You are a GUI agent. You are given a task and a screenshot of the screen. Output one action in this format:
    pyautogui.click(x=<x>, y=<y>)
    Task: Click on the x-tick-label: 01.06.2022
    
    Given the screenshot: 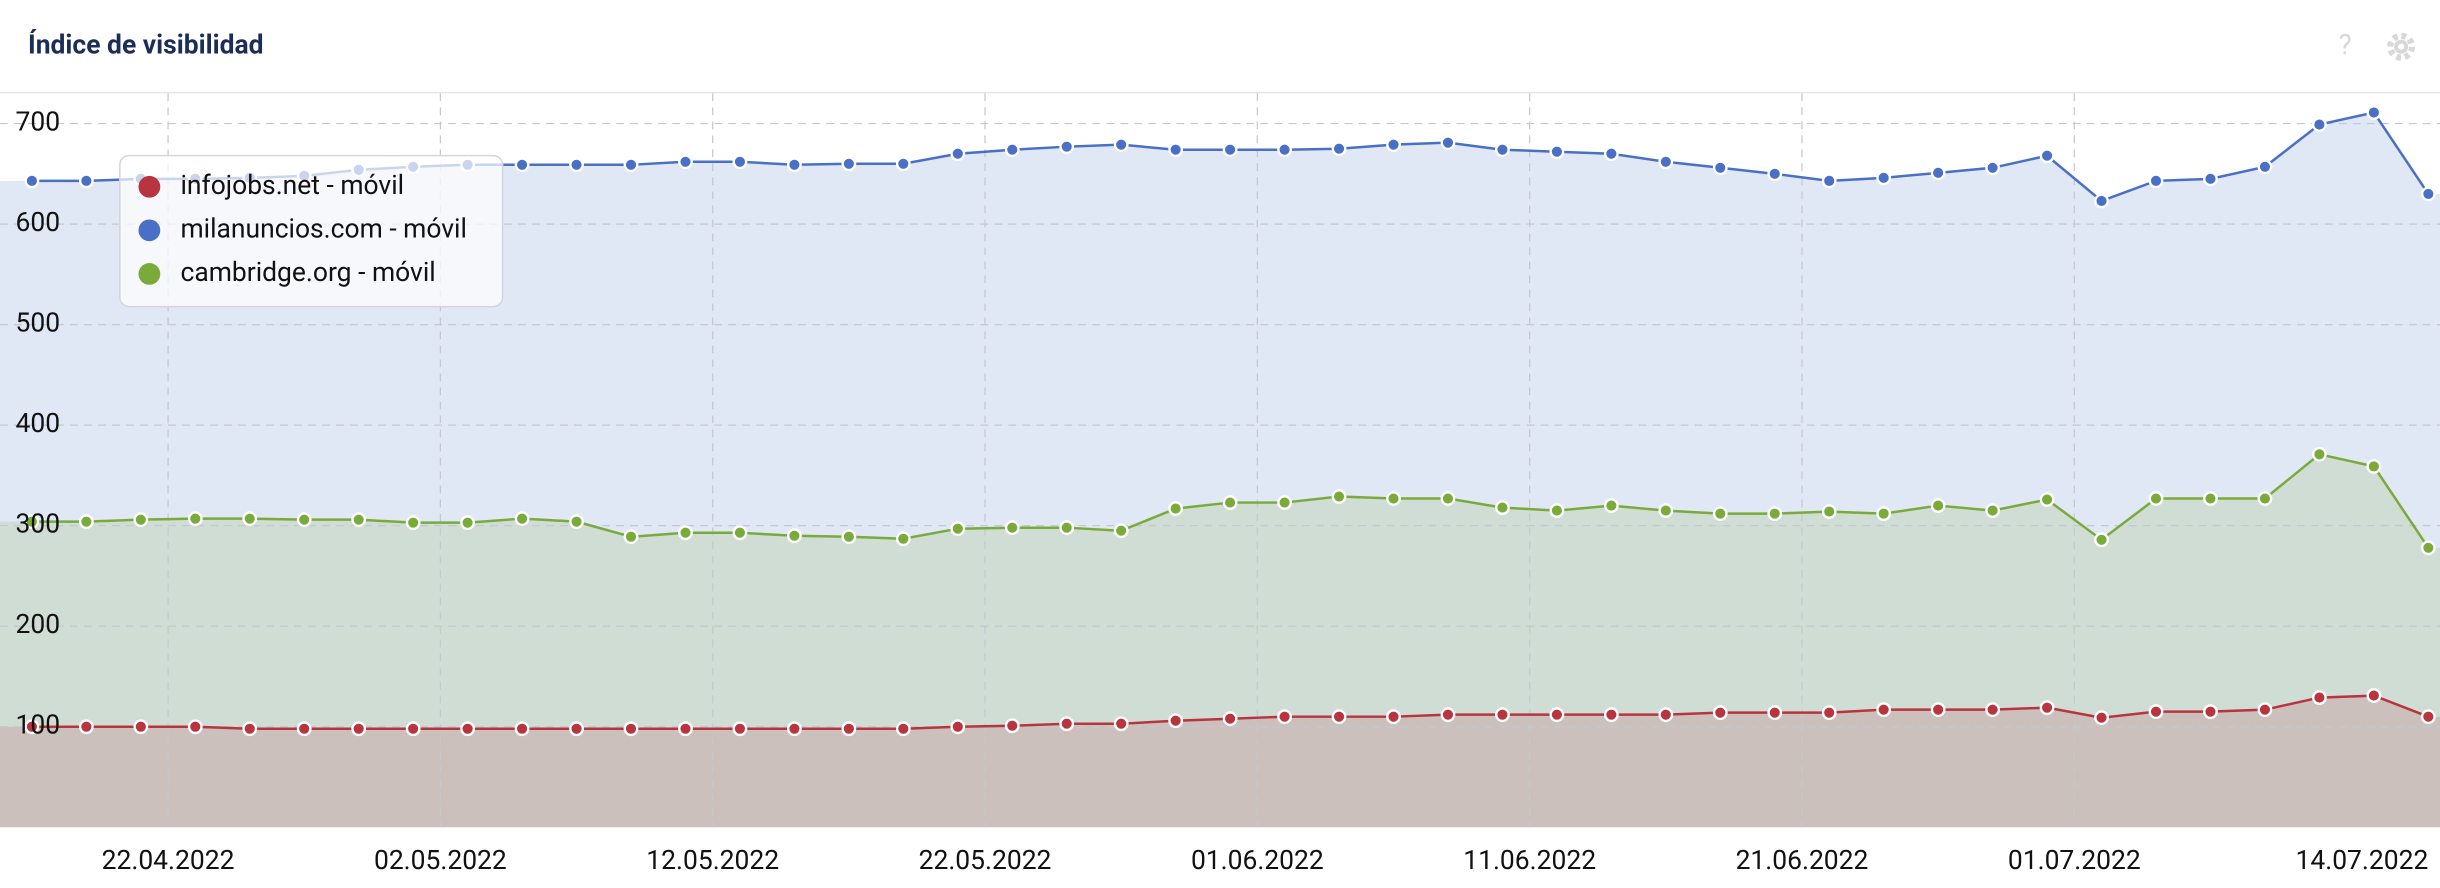 What is the action you would take?
    pyautogui.click(x=1257, y=860)
    